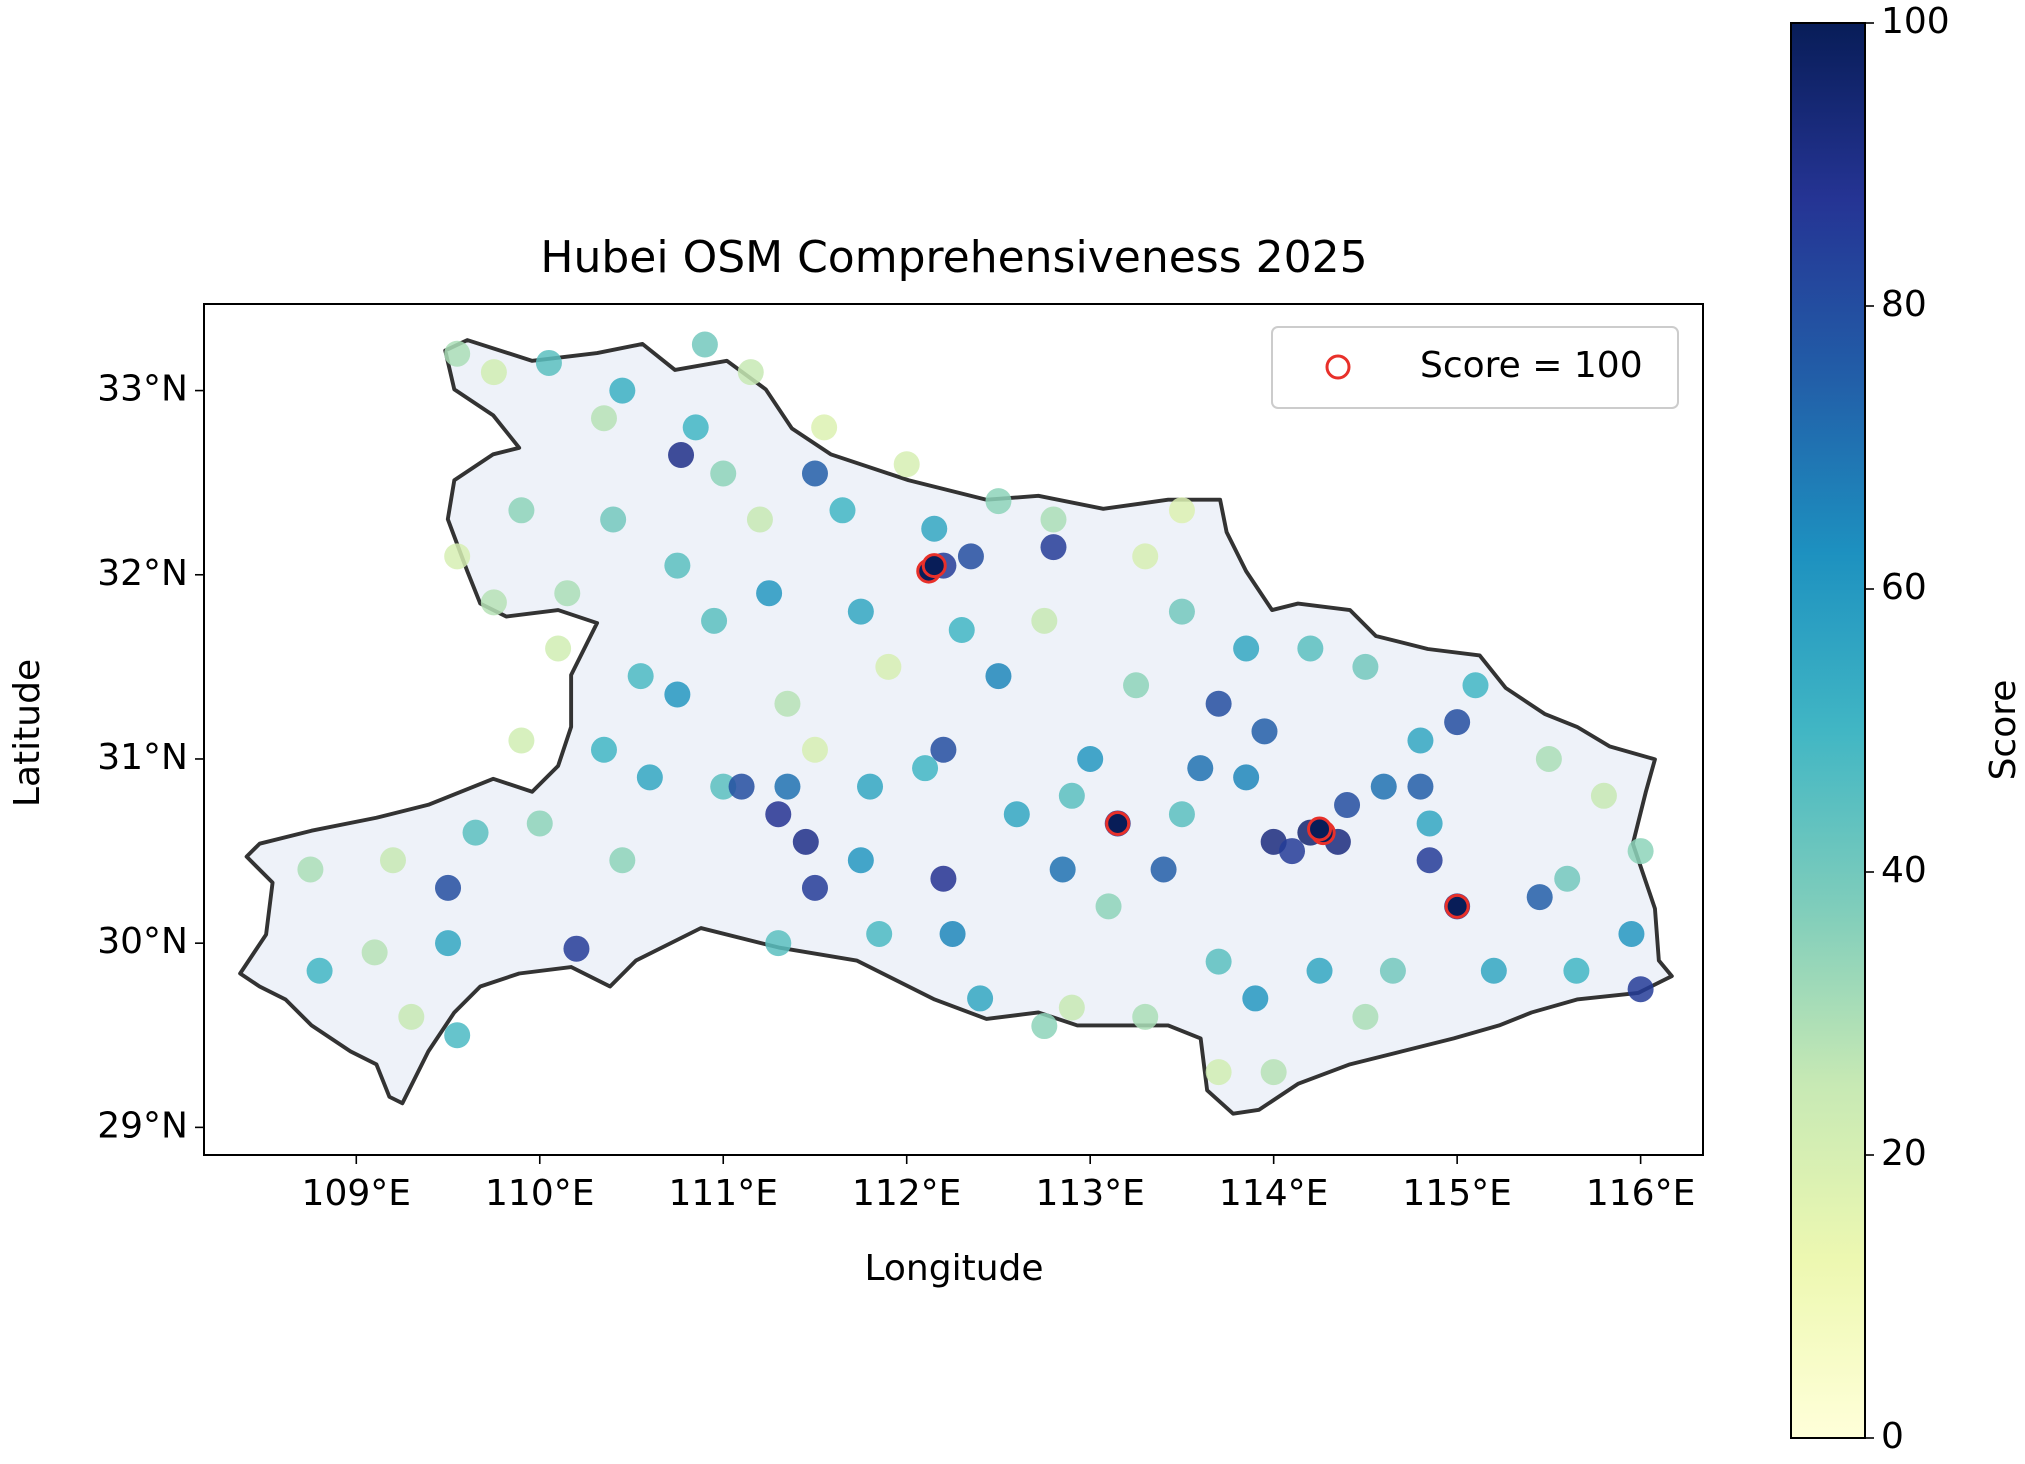 This screenshot has width=2025, height=1464. What do you see at coordinates (142, 757) in the screenshot?
I see `y-tick-label: 31°N` at bounding box center [142, 757].